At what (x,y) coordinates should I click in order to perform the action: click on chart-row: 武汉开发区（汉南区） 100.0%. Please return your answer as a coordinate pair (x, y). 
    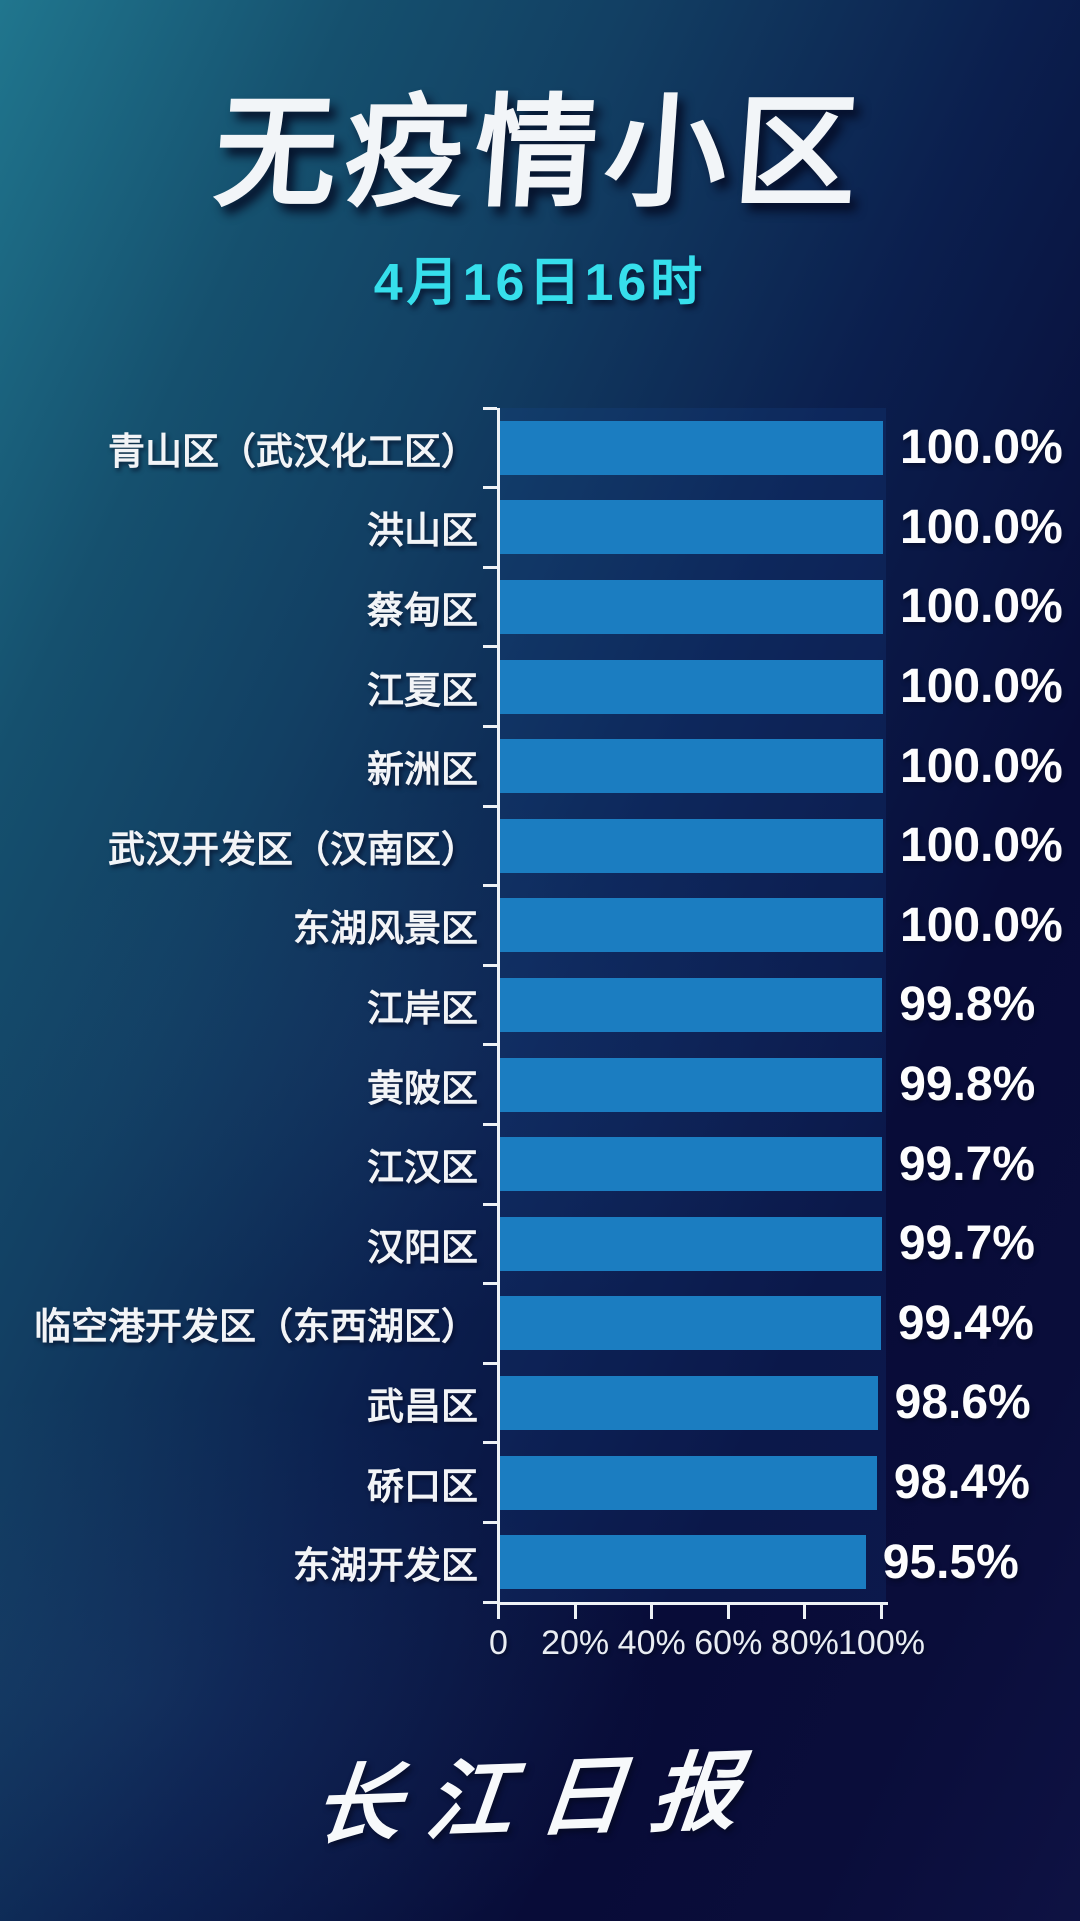
    Looking at the image, I should click on (540, 846).